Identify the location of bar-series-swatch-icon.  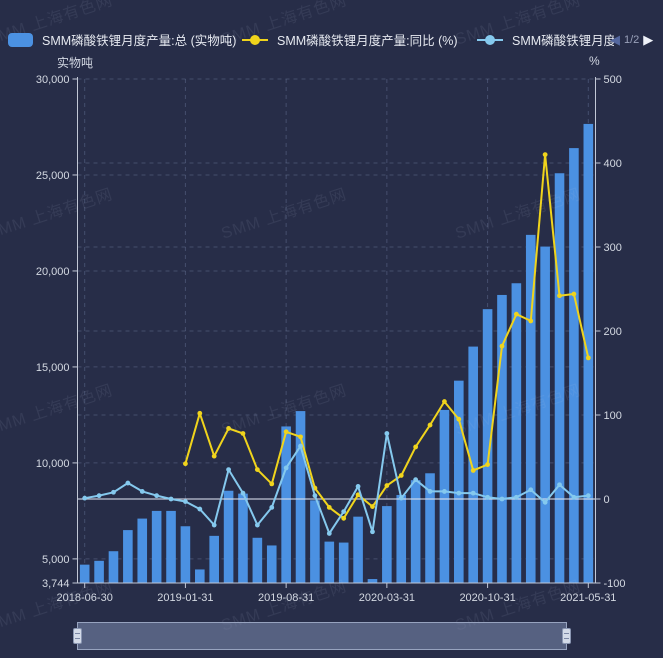
(20, 39).